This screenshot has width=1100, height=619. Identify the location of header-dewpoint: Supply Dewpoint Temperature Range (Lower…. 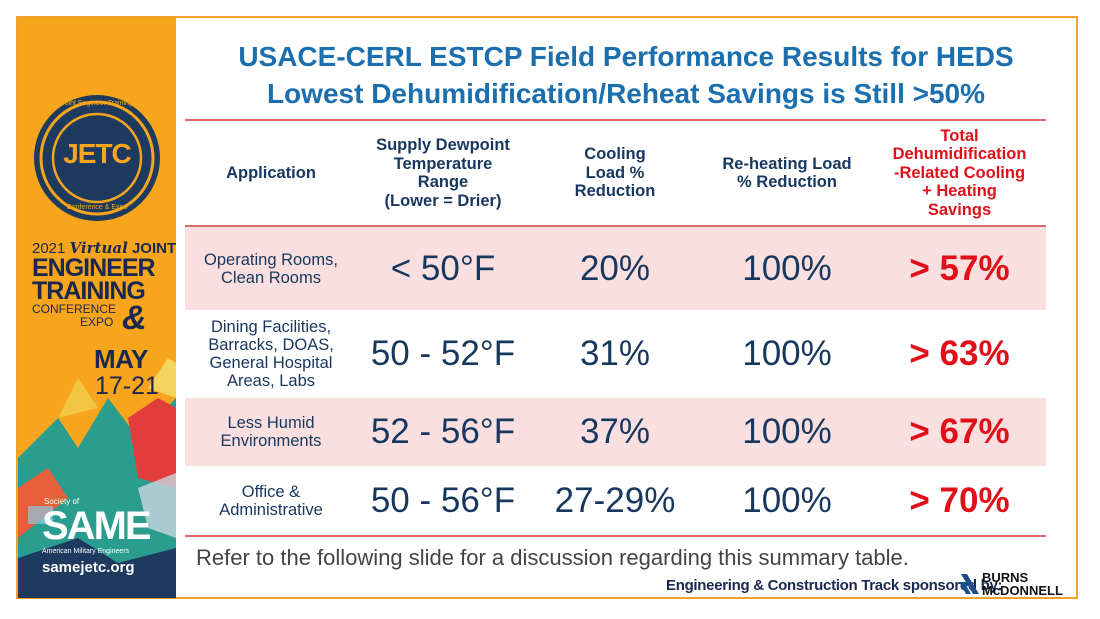
(443, 173).